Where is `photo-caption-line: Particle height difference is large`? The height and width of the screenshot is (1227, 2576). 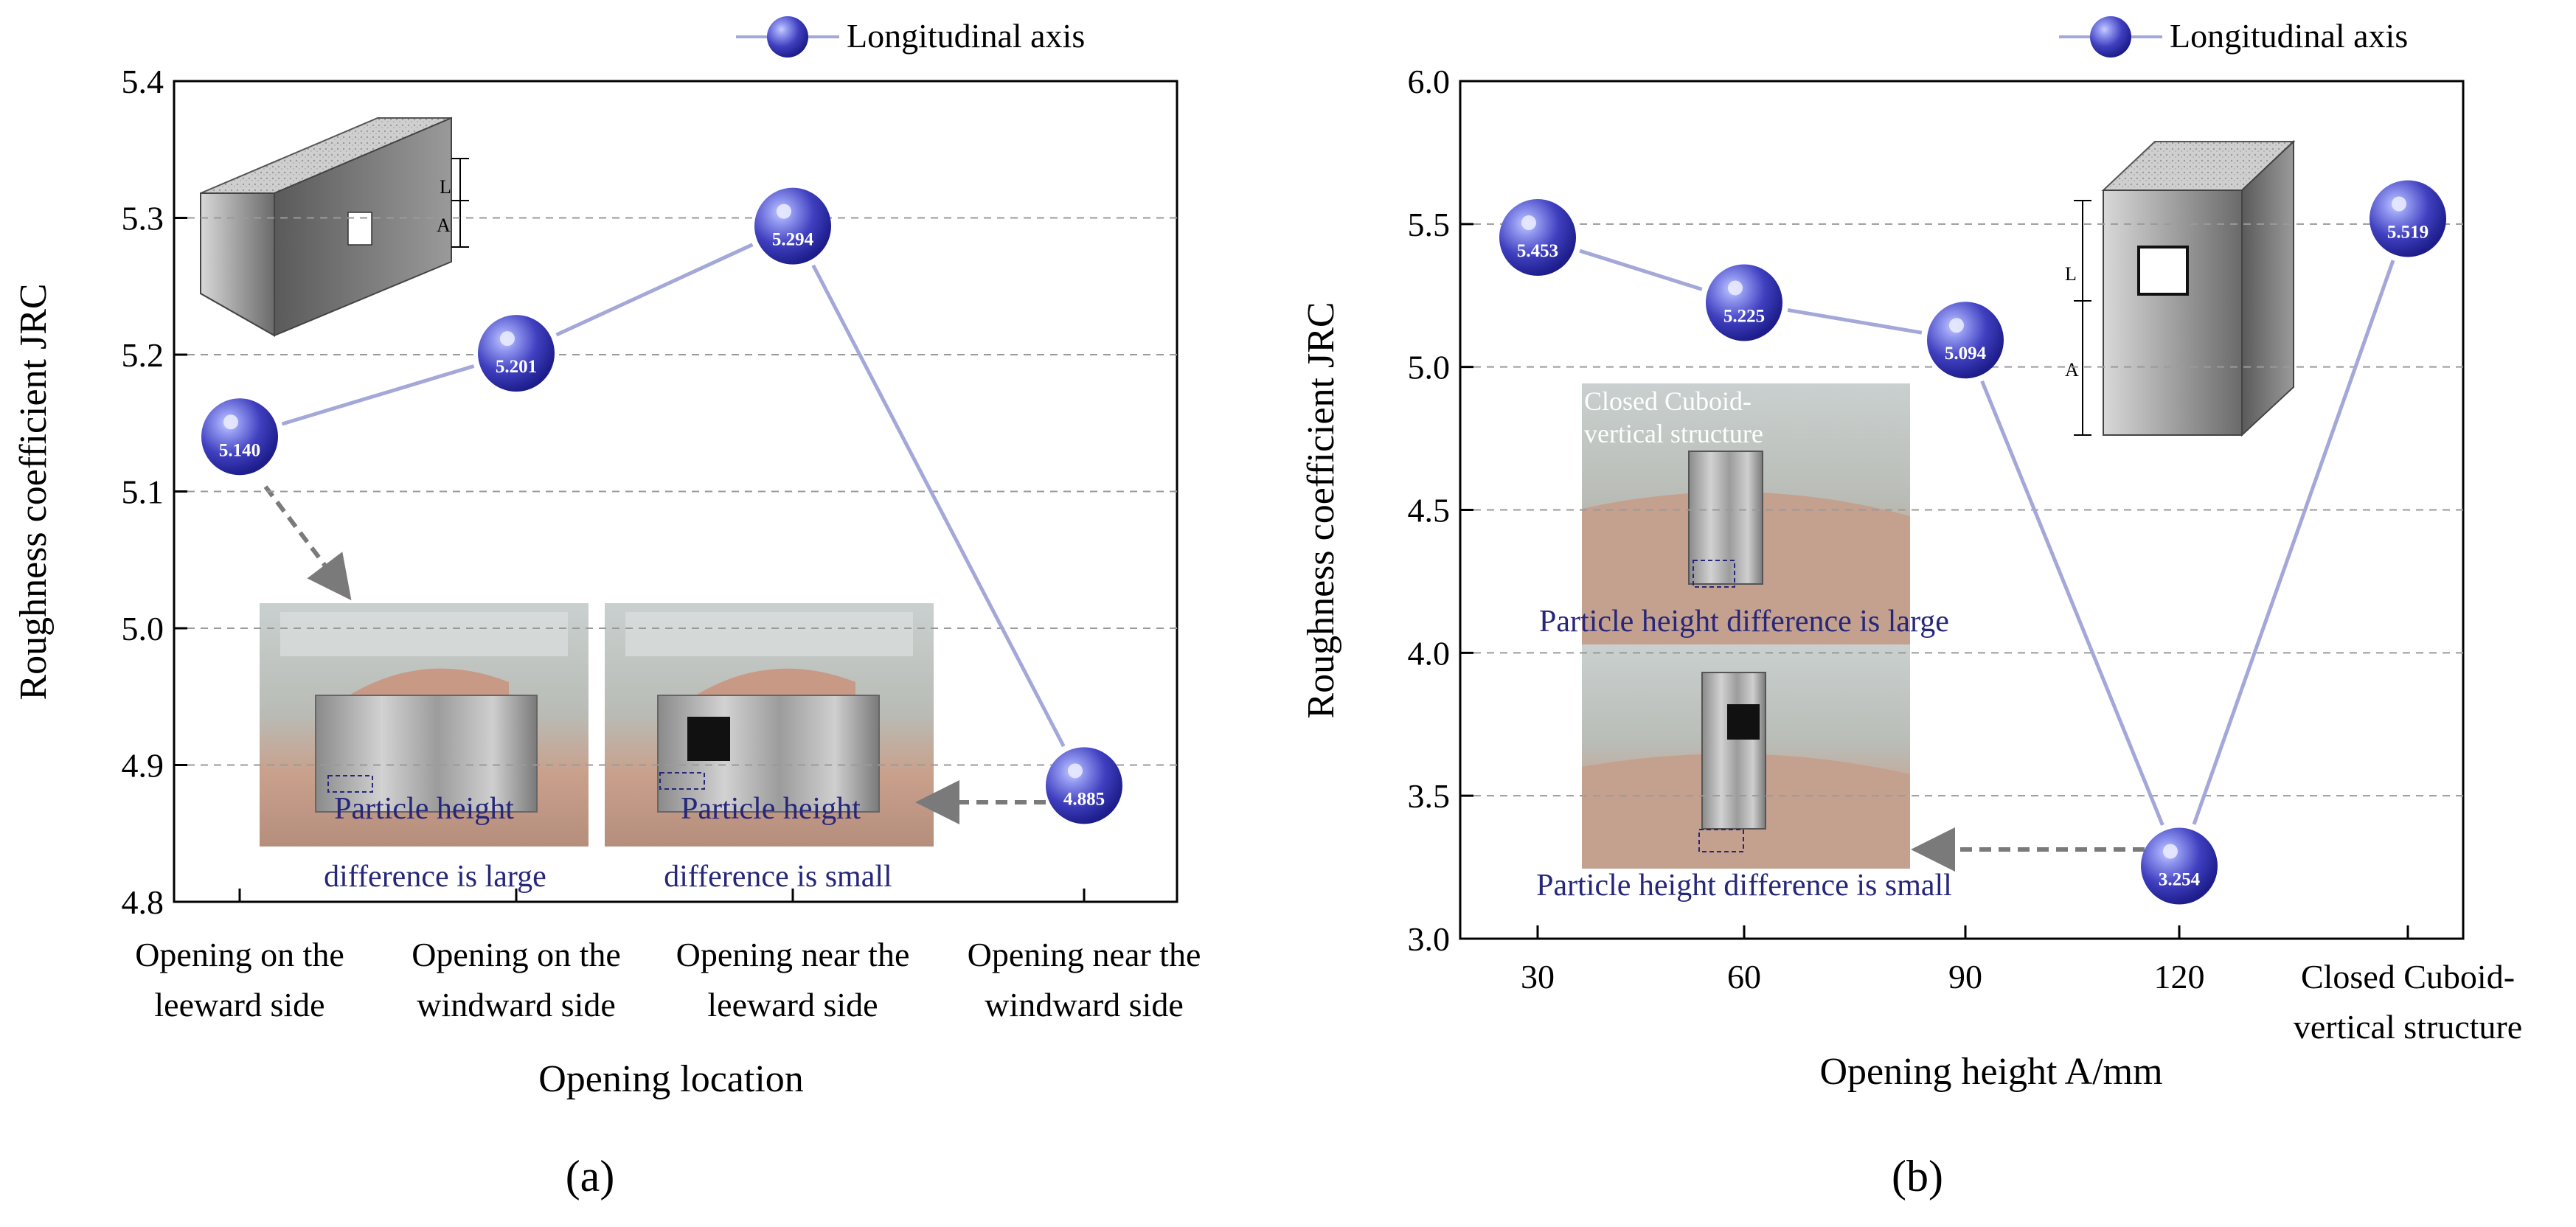 photo-caption-line: Particle height difference is large is located at coordinates (1744, 622).